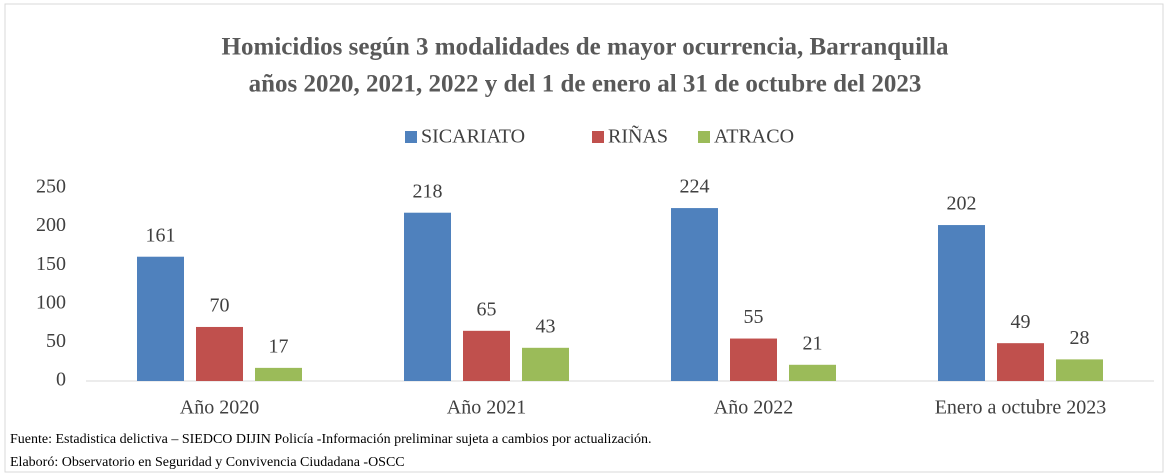 The height and width of the screenshot is (476, 1169). What do you see at coordinates (754, 137) in the screenshot?
I see `legend-label: ATRACO` at bounding box center [754, 137].